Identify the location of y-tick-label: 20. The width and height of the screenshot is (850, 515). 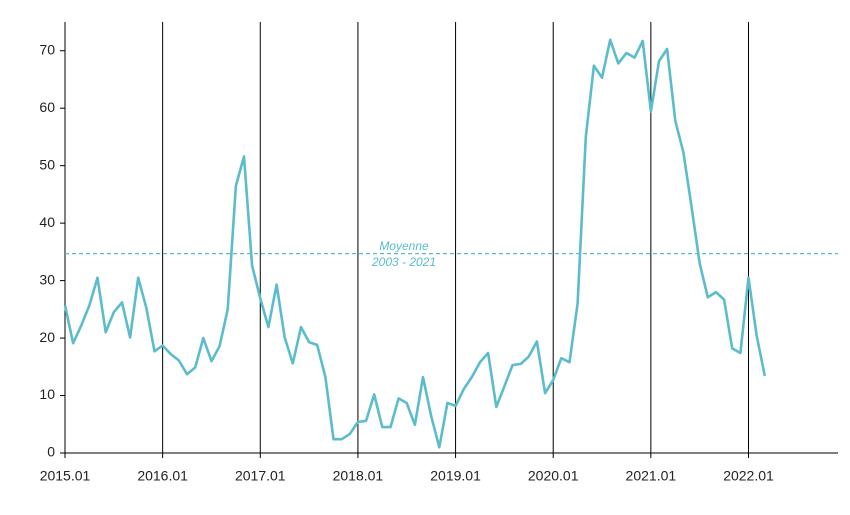
(47, 337).